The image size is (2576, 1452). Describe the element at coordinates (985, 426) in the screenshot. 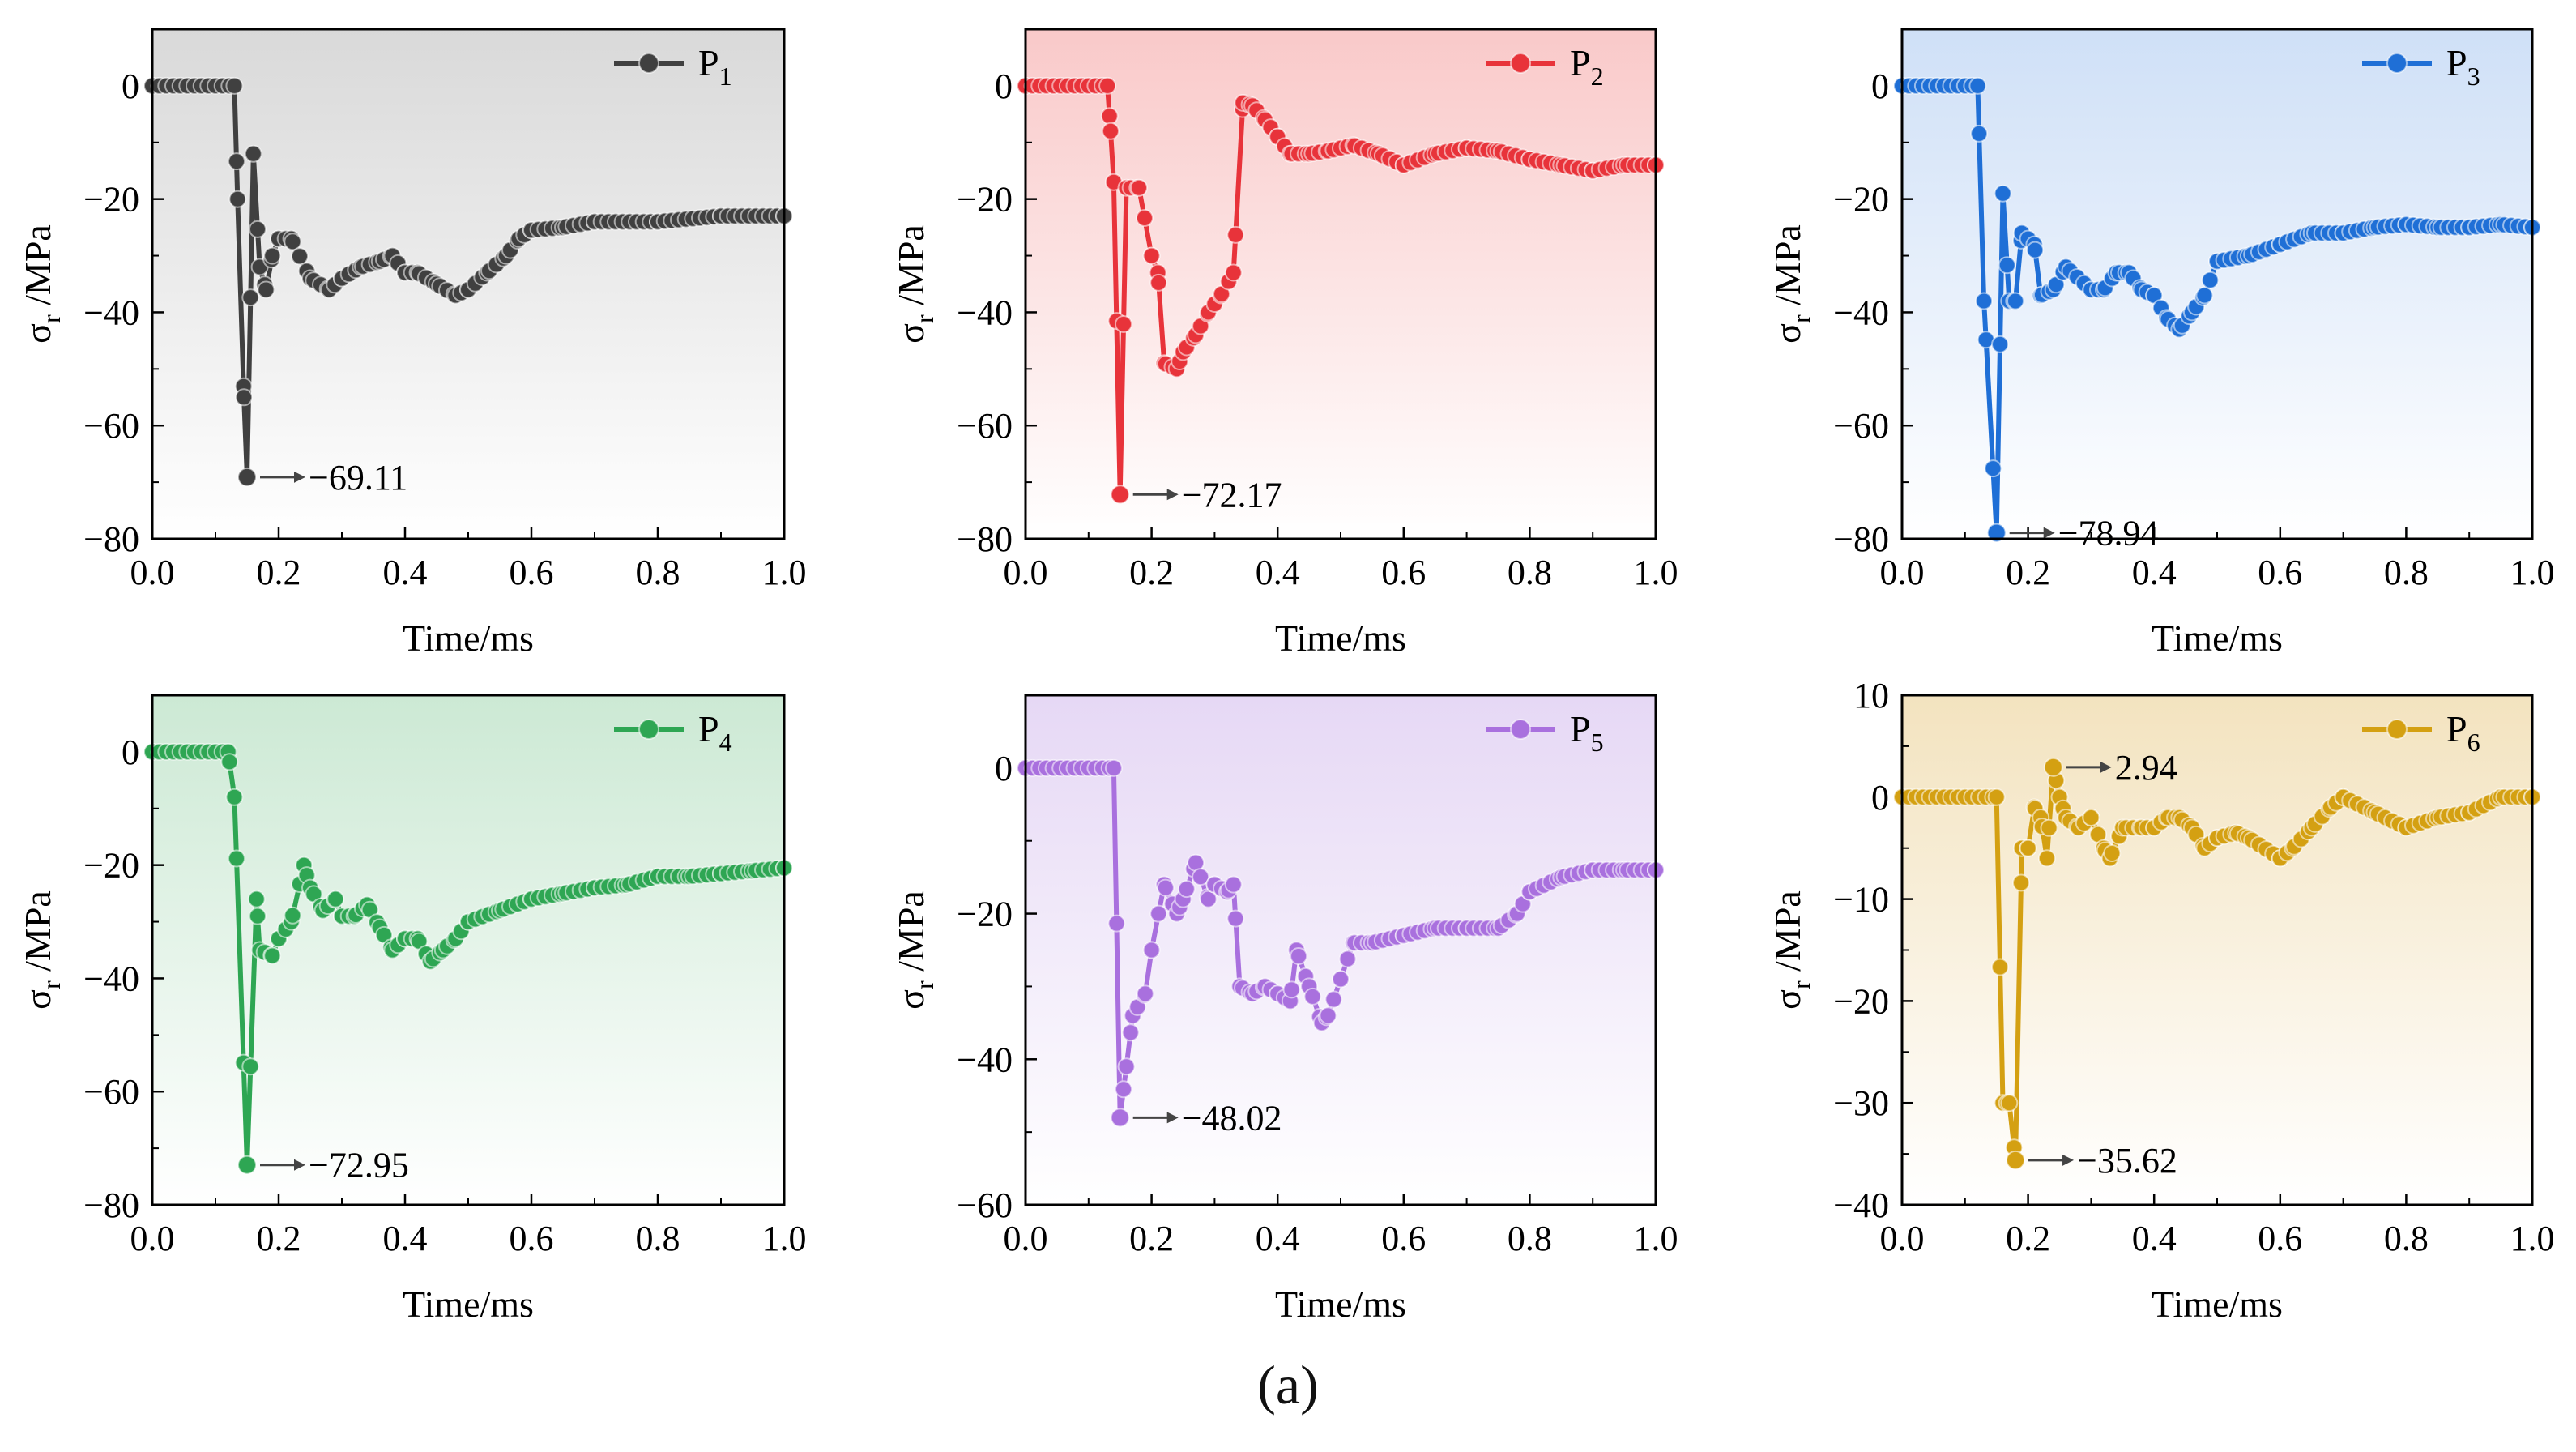

I see `y-tick-label: −60` at that location.